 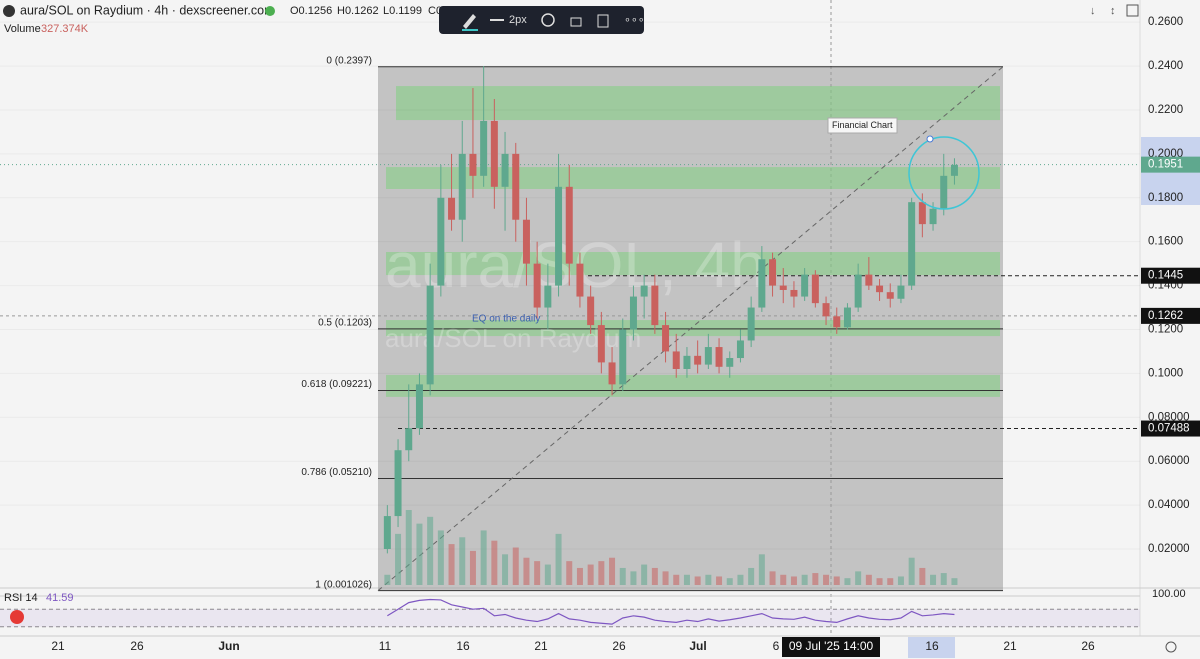 I want to click on legend-open: O0.1256, so click(x=311, y=11).